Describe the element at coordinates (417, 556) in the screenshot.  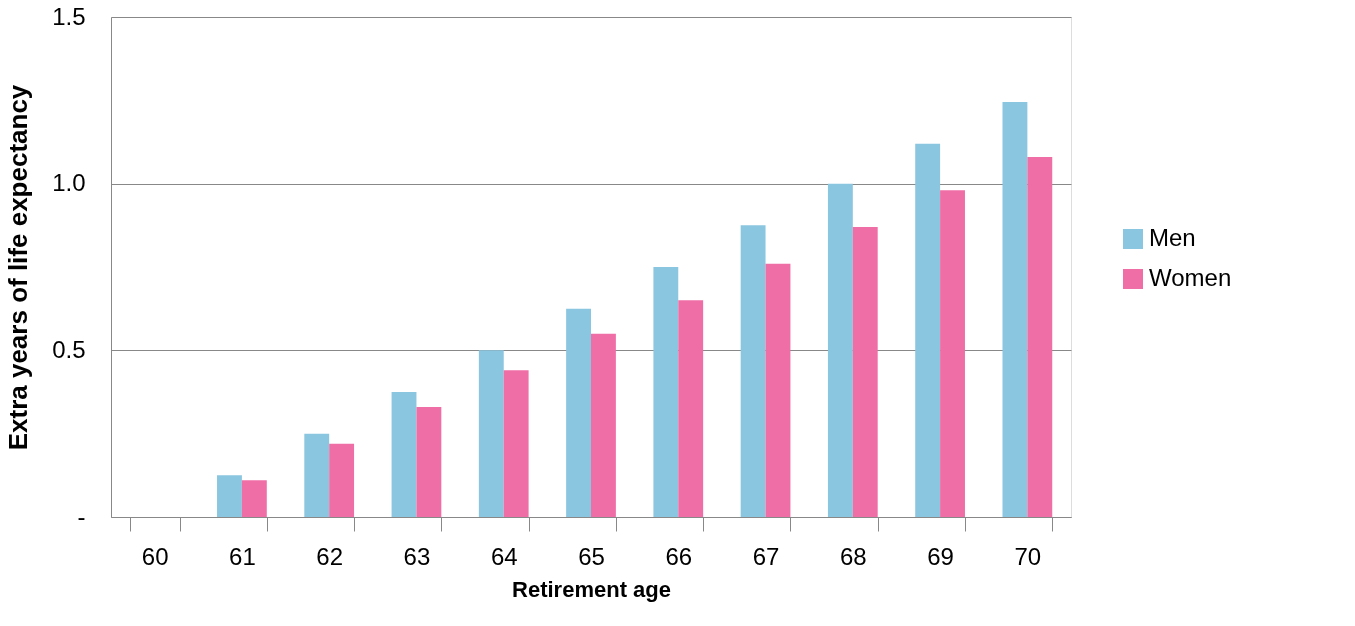
I see `x-tick-label: 63` at that location.